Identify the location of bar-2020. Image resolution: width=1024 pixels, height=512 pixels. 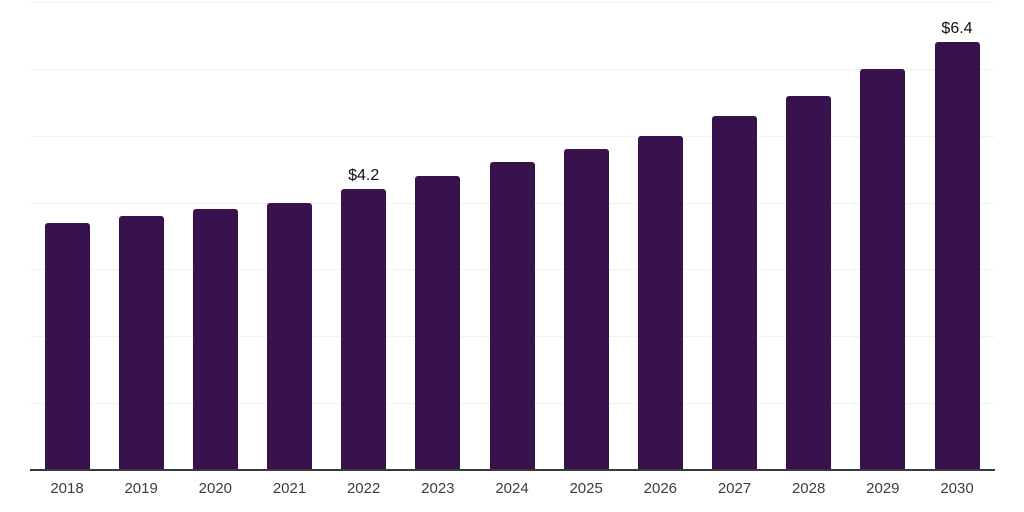
(215, 339).